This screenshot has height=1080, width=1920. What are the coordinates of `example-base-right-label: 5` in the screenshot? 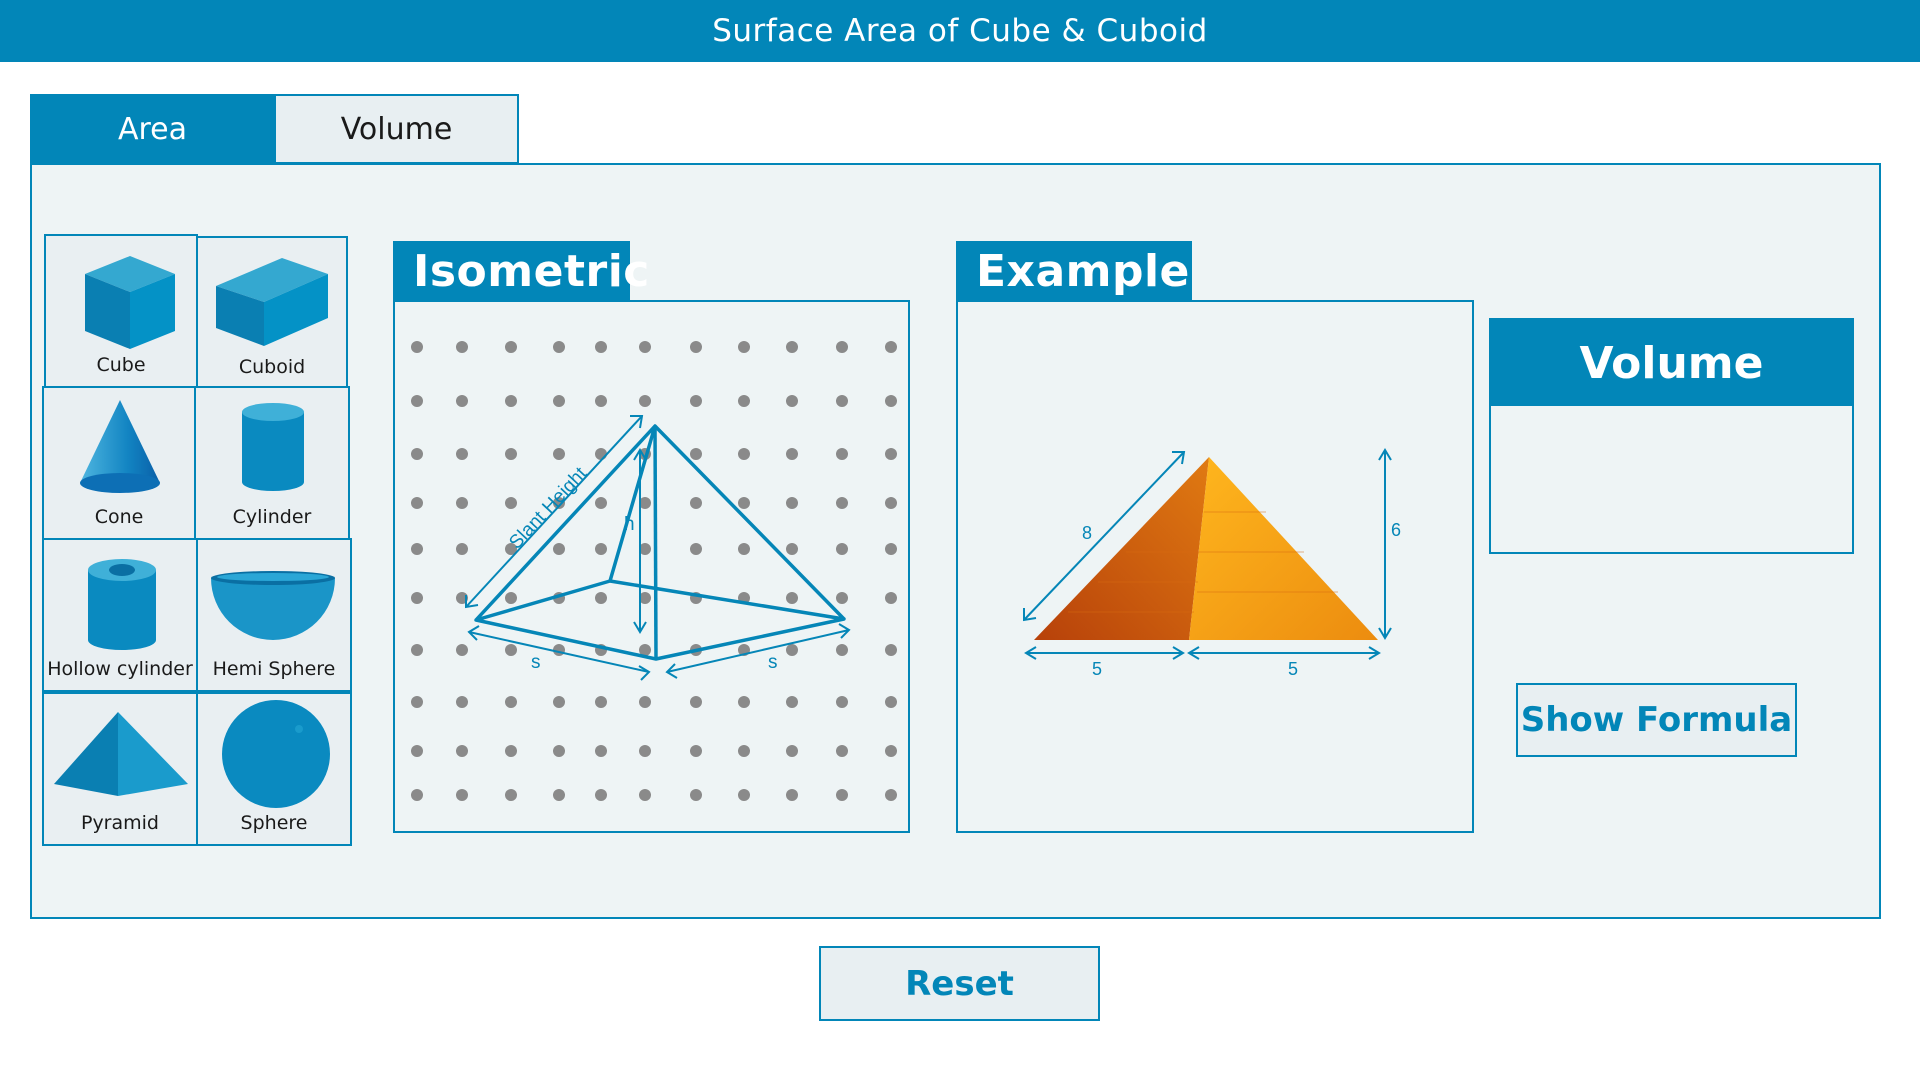 It's located at (1293, 669).